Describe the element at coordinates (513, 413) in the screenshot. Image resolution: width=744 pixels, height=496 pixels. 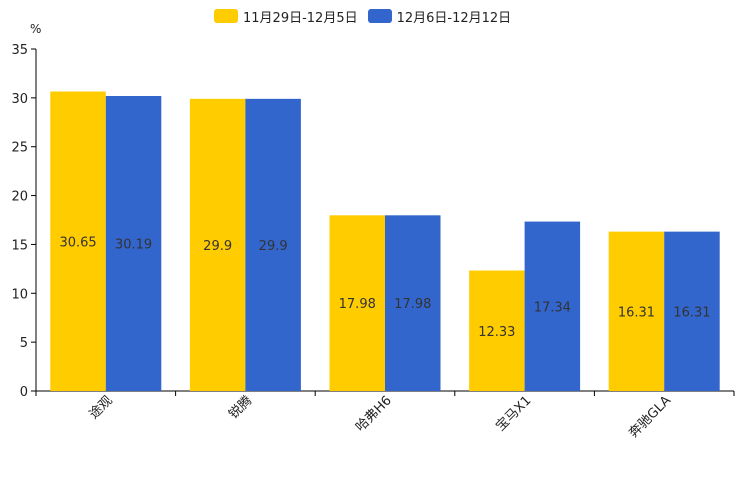
I see `x-category-label: 宝马X1` at that location.